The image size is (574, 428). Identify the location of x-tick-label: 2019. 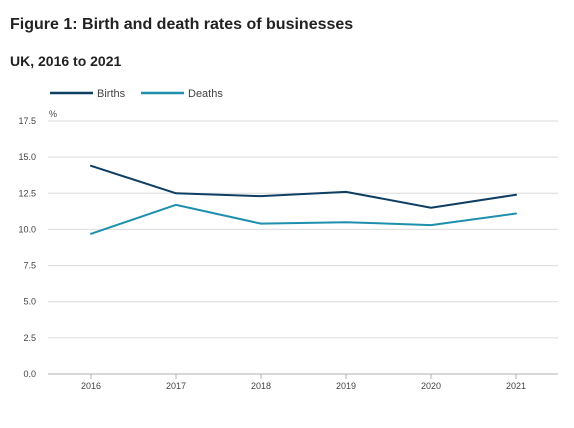
(346, 386).